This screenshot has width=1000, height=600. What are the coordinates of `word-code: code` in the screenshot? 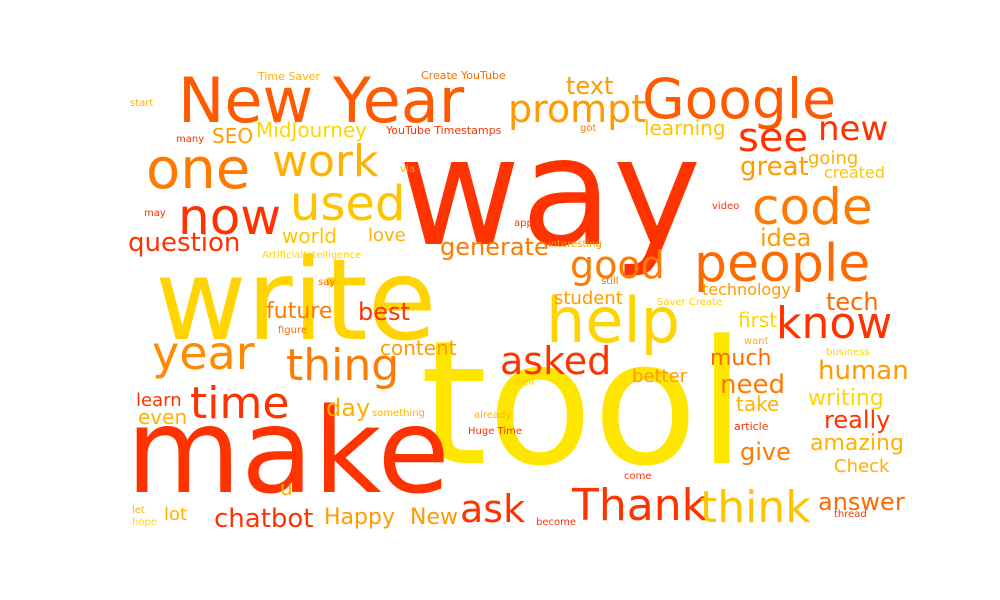 It's located at (812, 207).